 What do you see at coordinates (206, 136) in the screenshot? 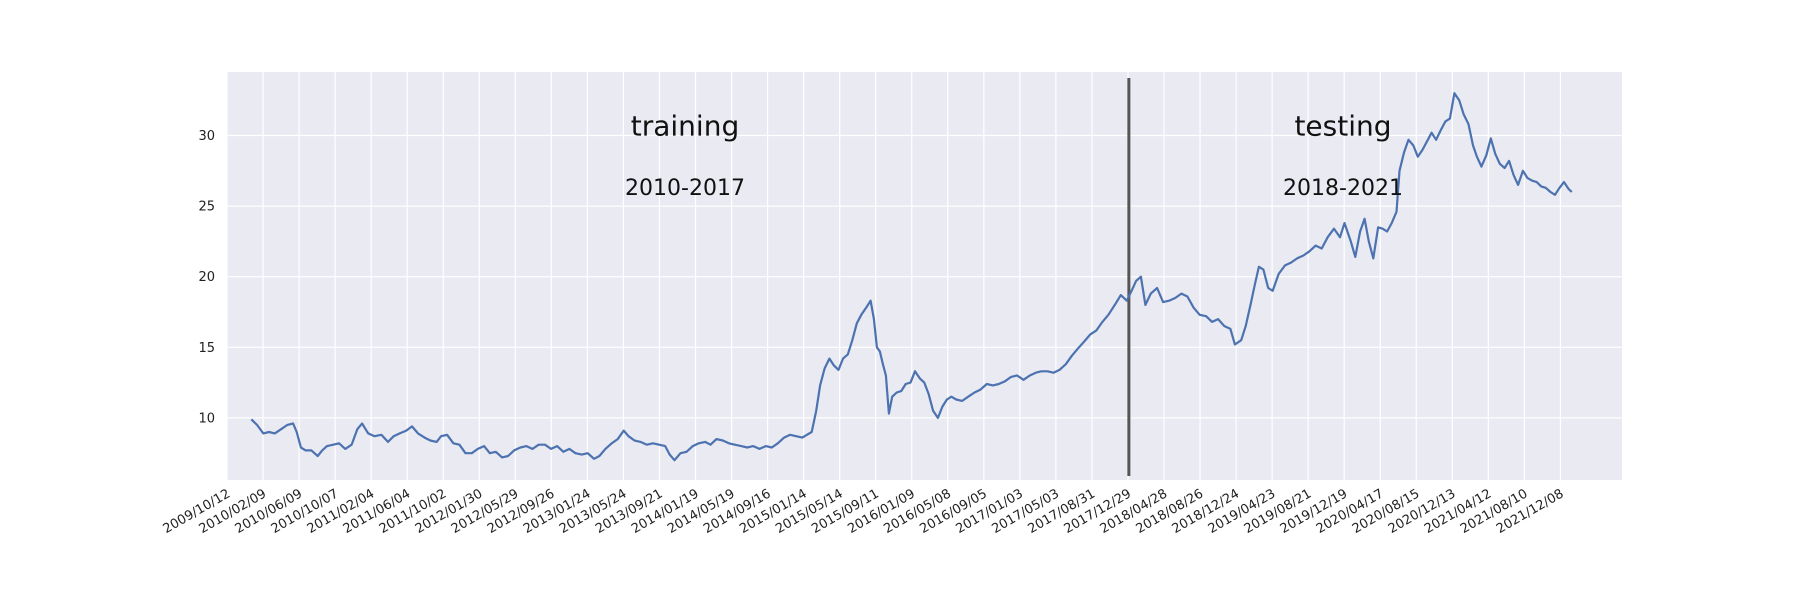
I see `y-tick-label: 30` at bounding box center [206, 136].